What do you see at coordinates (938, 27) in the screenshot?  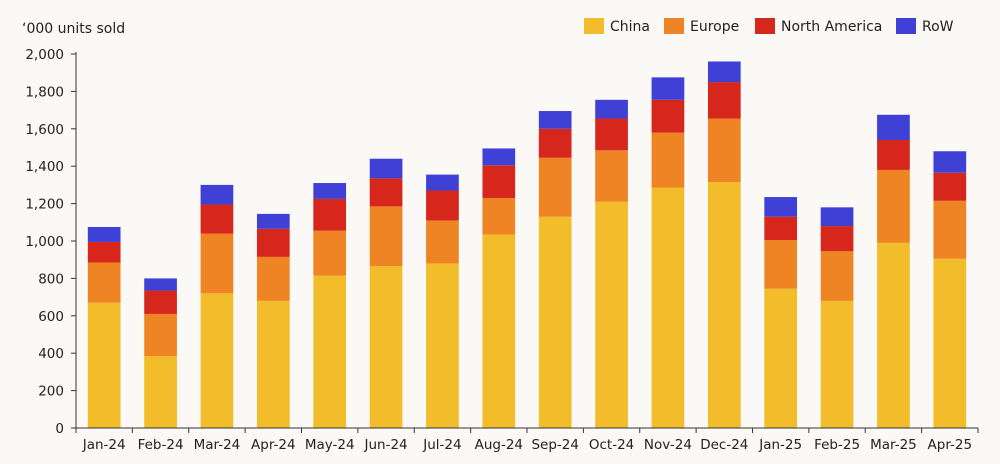 I see `legend-label: RoW` at bounding box center [938, 27].